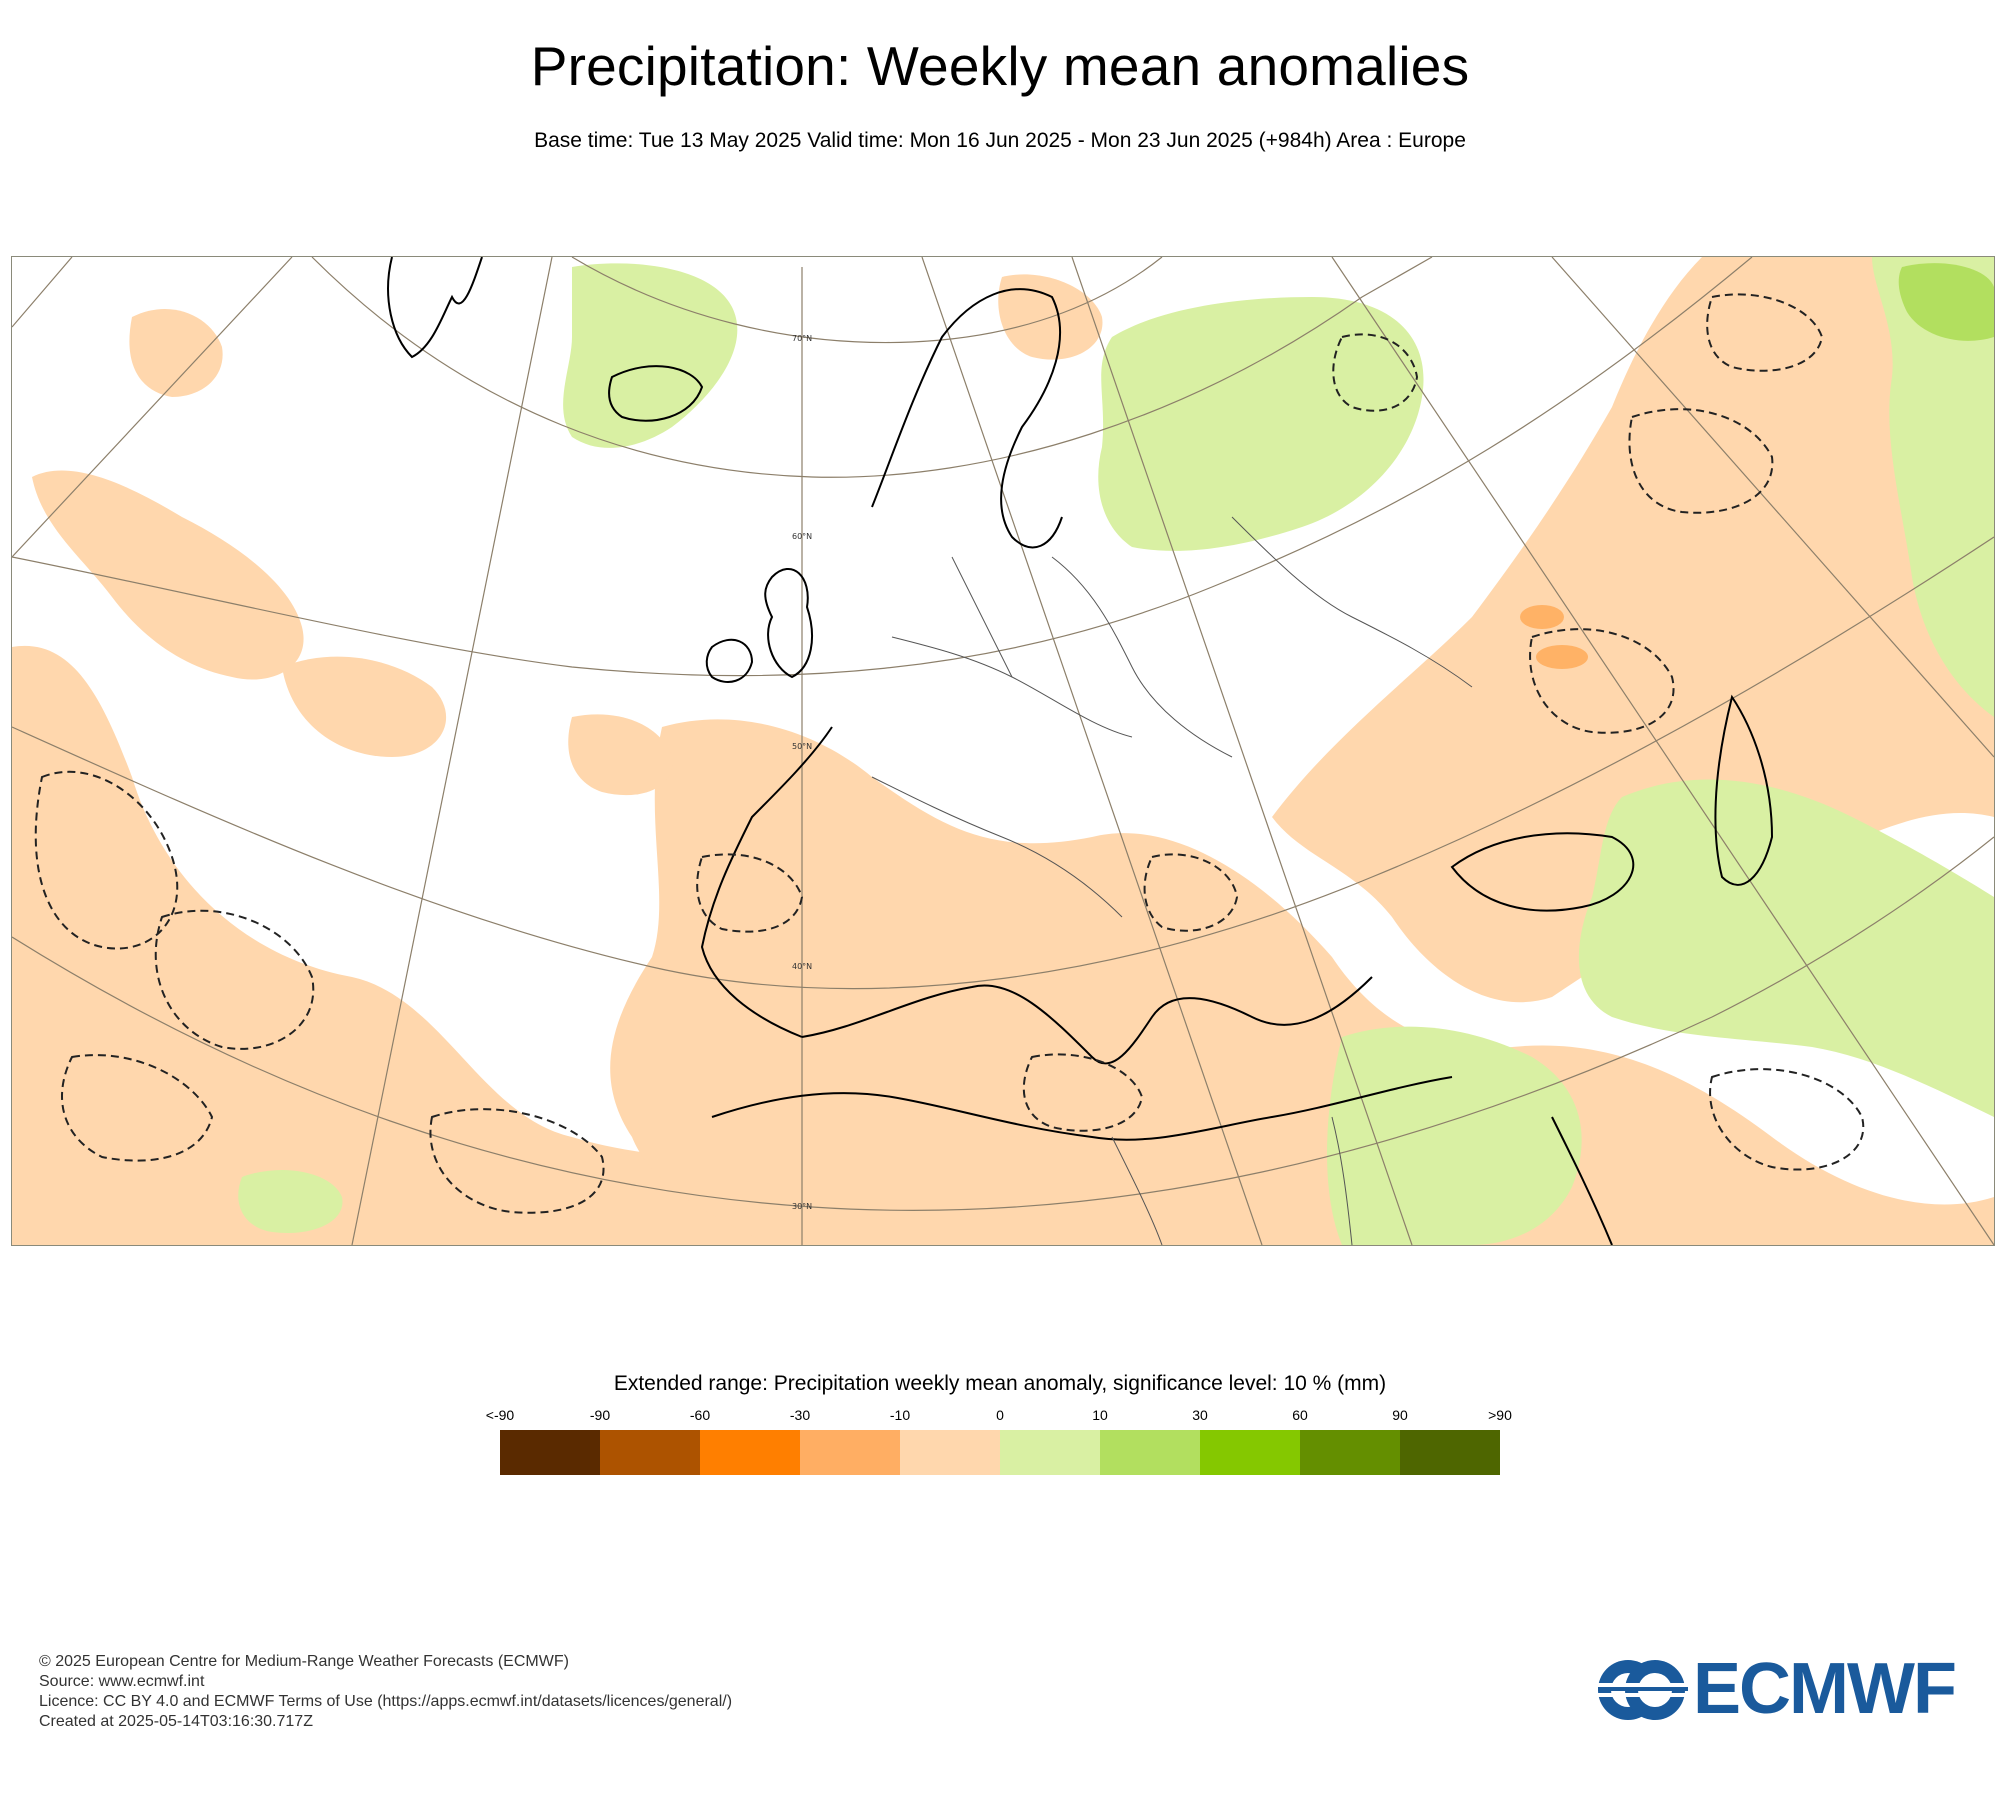  Describe the element at coordinates (1400, 1415) in the screenshot. I see `legend-tick-9: 90` at that location.